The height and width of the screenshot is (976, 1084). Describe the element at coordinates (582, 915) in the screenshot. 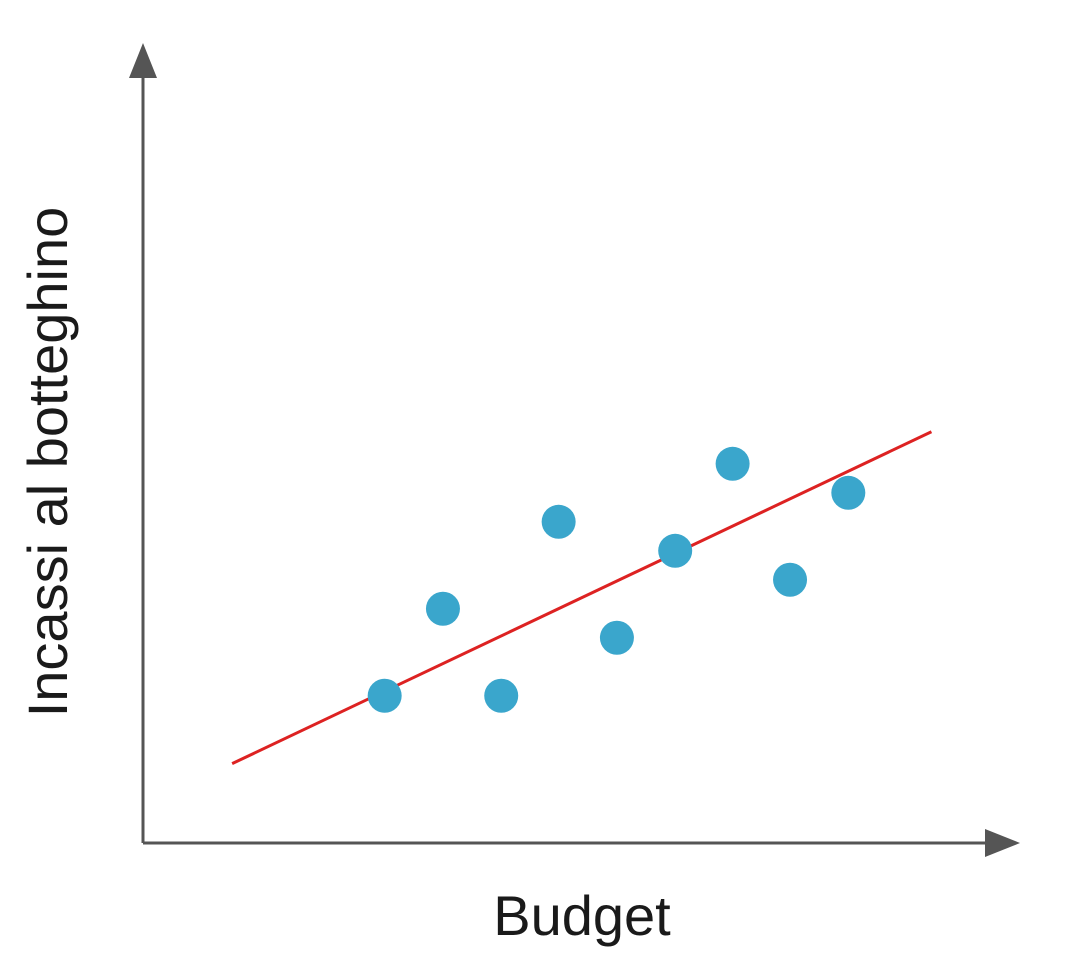

I see `x-axis-label: Budget` at that location.